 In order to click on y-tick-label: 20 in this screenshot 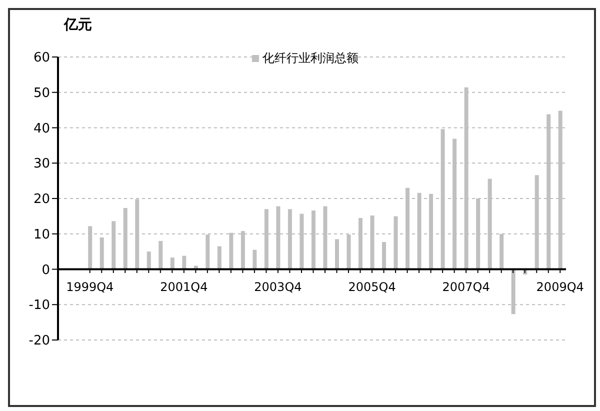, I will do `click(41, 200)`.